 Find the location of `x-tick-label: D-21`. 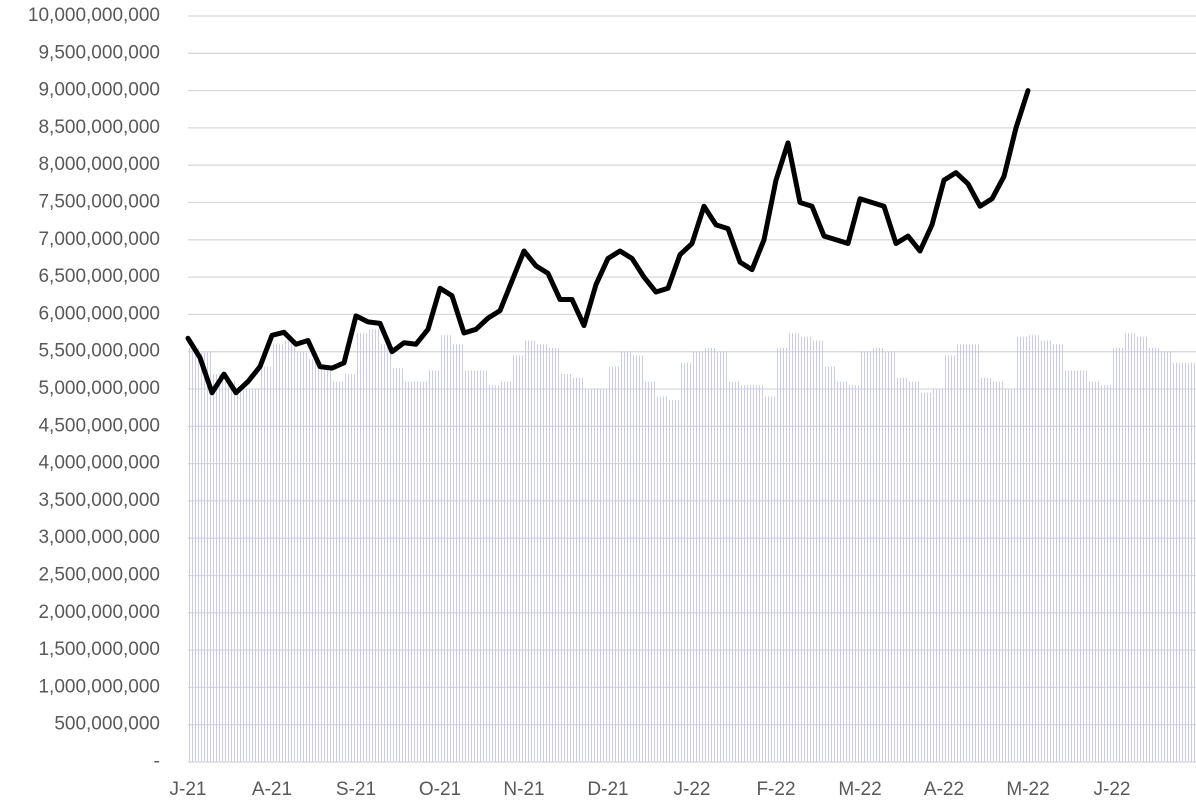

x-tick-label: D-21 is located at coordinates (607, 789).